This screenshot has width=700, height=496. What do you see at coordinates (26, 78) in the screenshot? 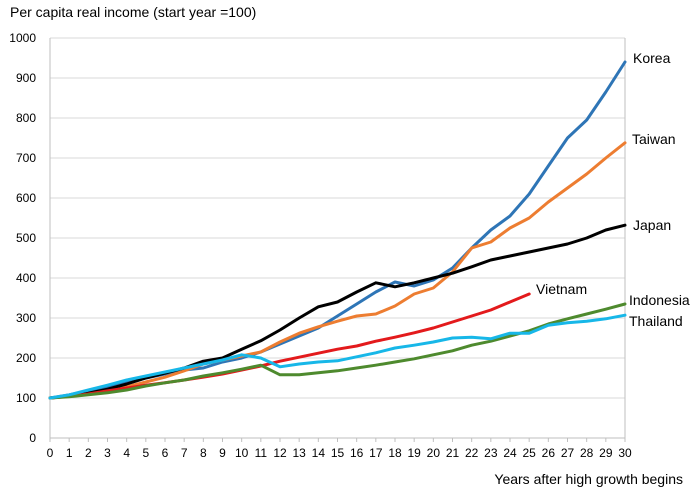
I see `y-tick-label: 900` at bounding box center [26, 78].